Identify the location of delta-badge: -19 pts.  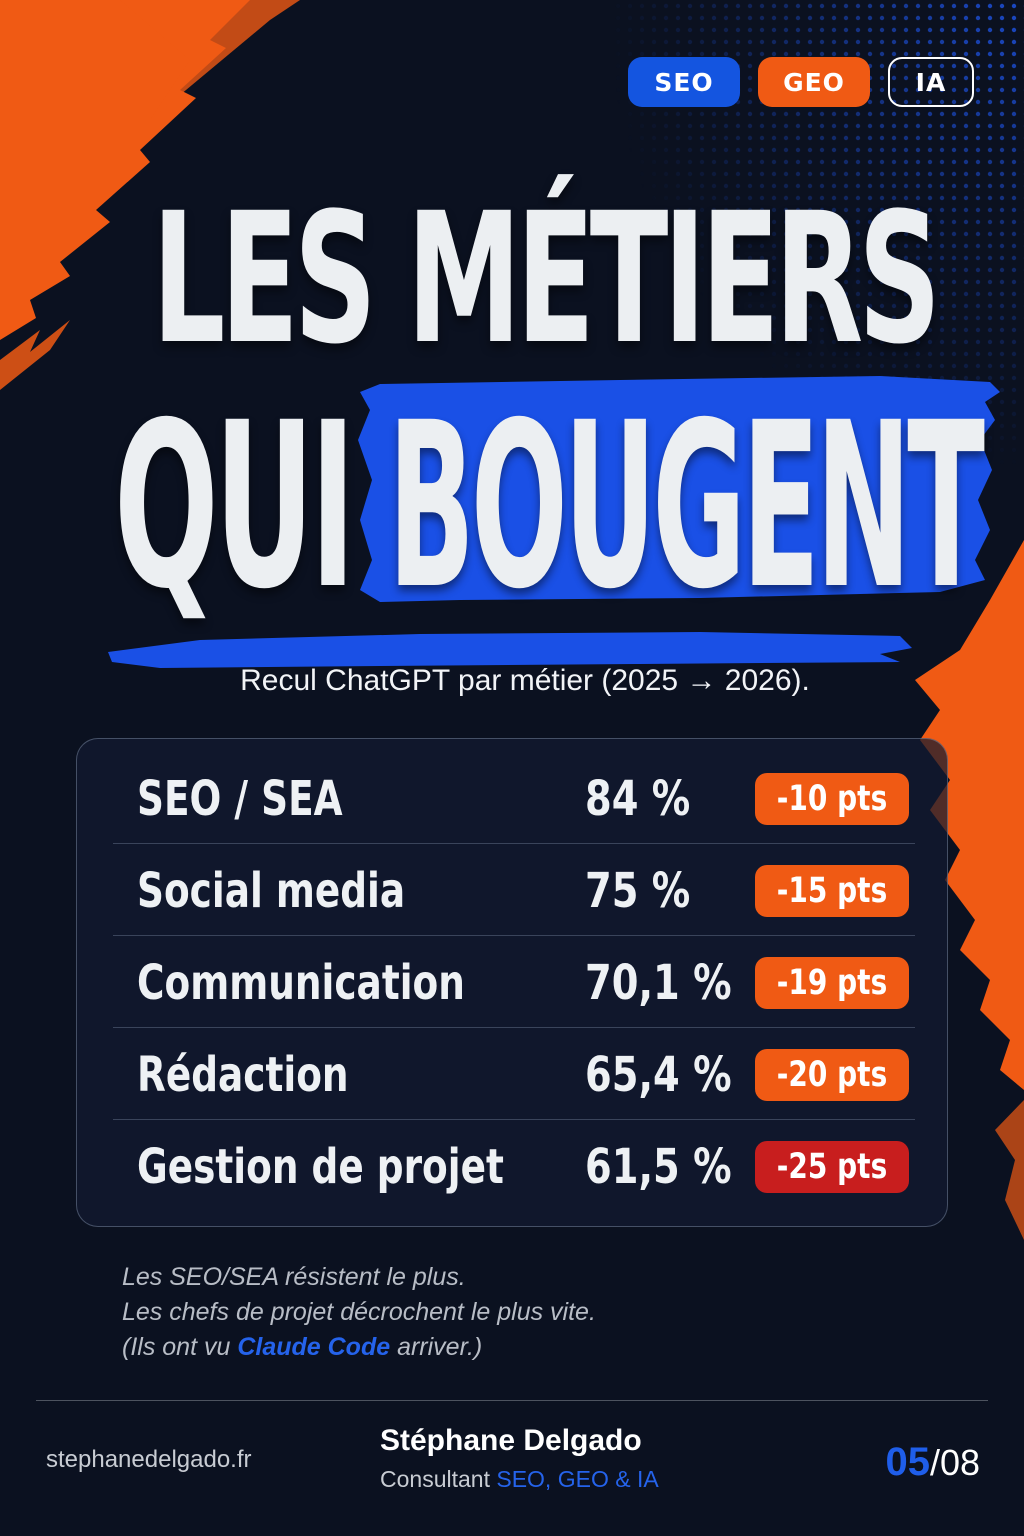
(832, 983).